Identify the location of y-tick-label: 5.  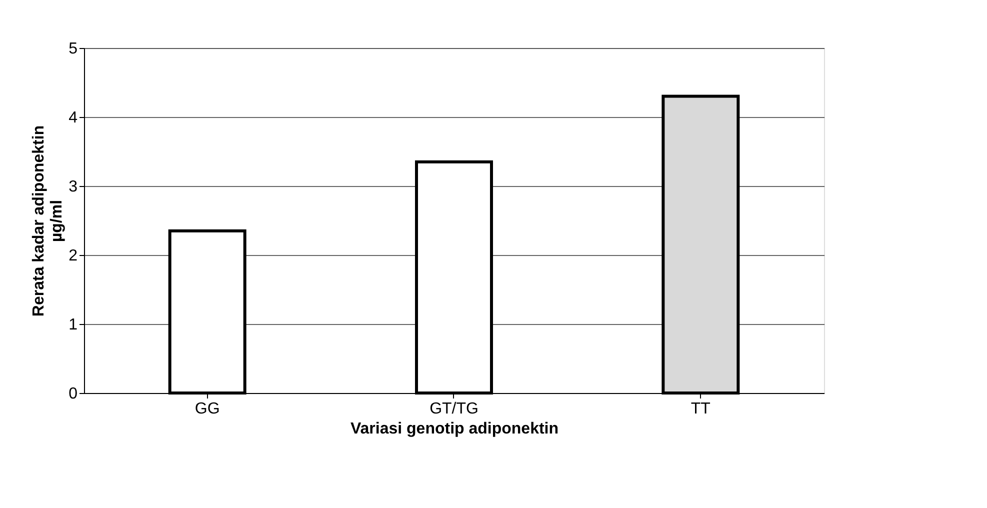
(73, 49).